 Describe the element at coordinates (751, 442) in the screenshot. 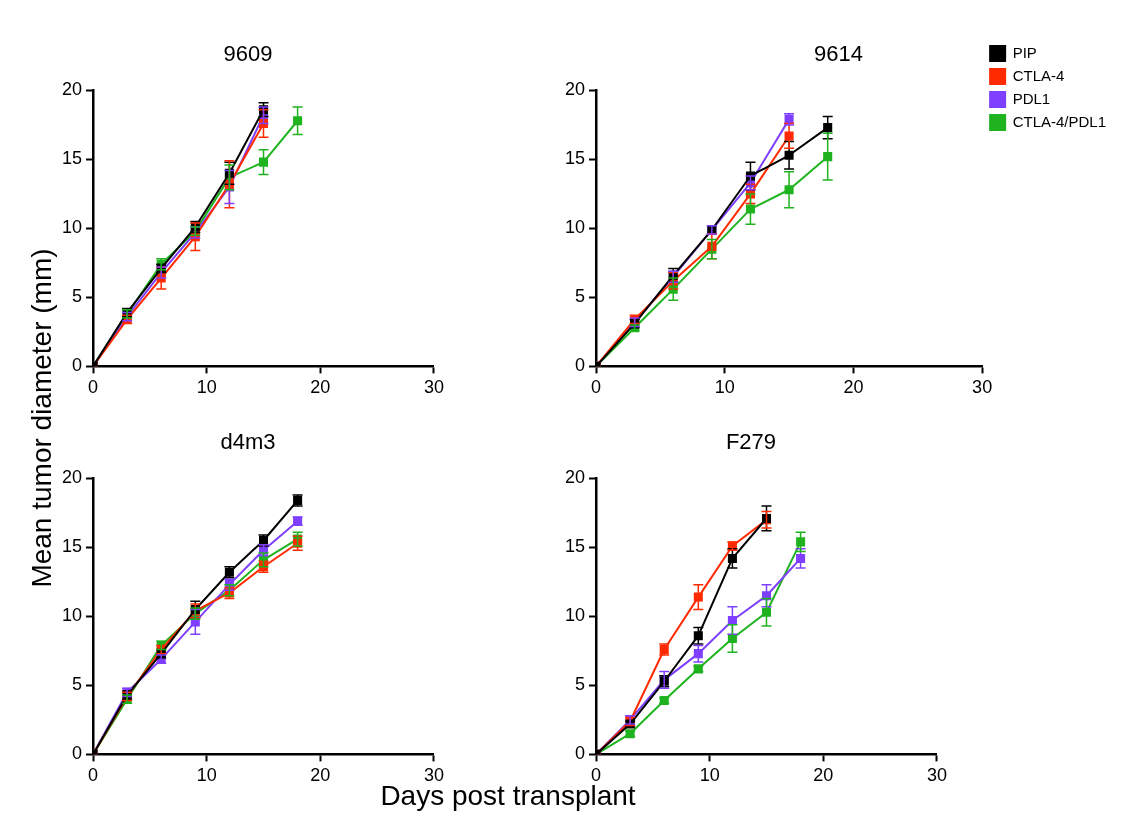

I see `chart-title: F279` at that location.